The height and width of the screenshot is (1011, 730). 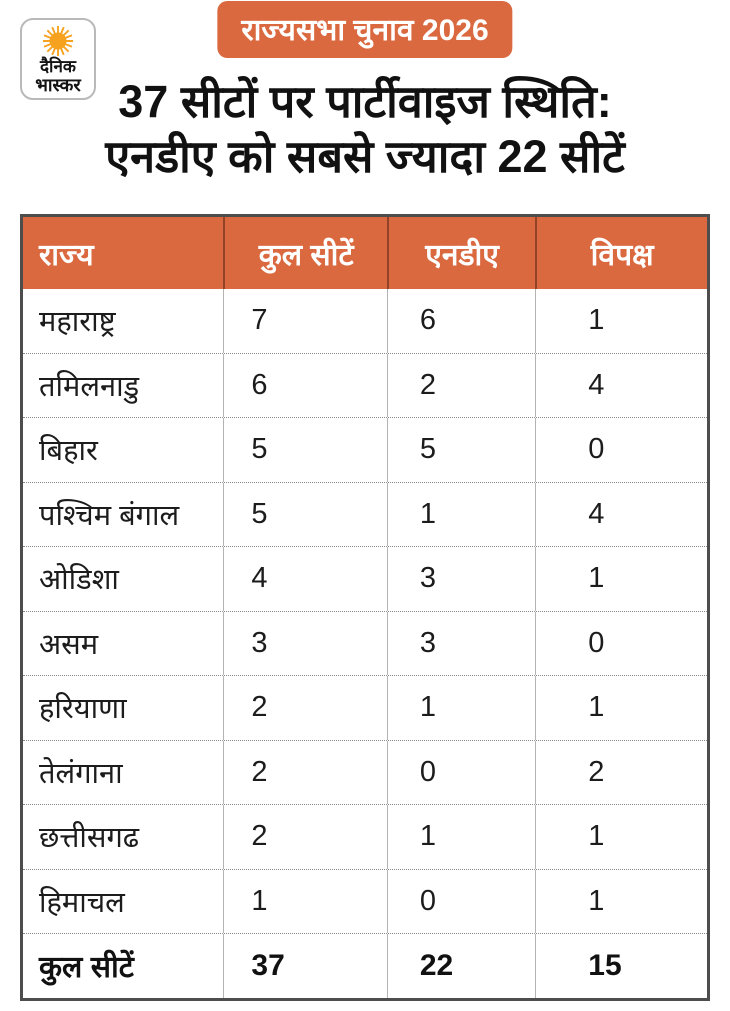 I want to click on edition-badge: राज्यसभा चुनाव 2026, so click(x=365, y=29).